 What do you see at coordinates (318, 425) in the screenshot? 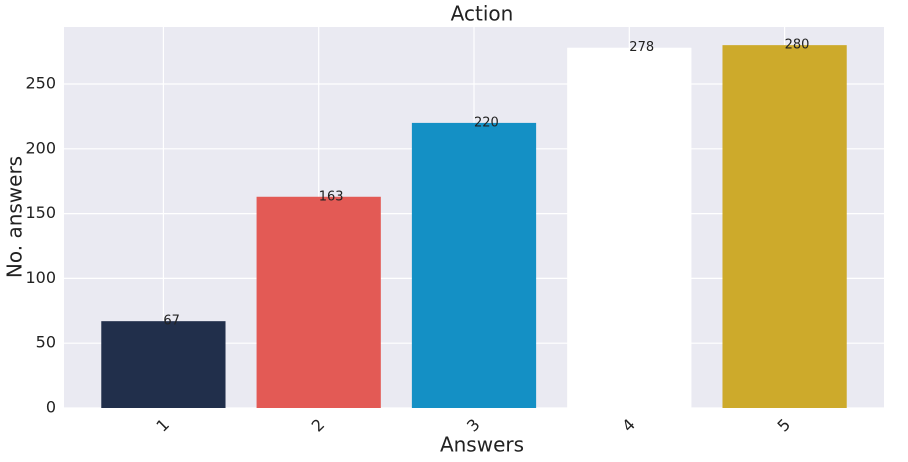
I see `x-tick-label: 2` at bounding box center [318, 425].